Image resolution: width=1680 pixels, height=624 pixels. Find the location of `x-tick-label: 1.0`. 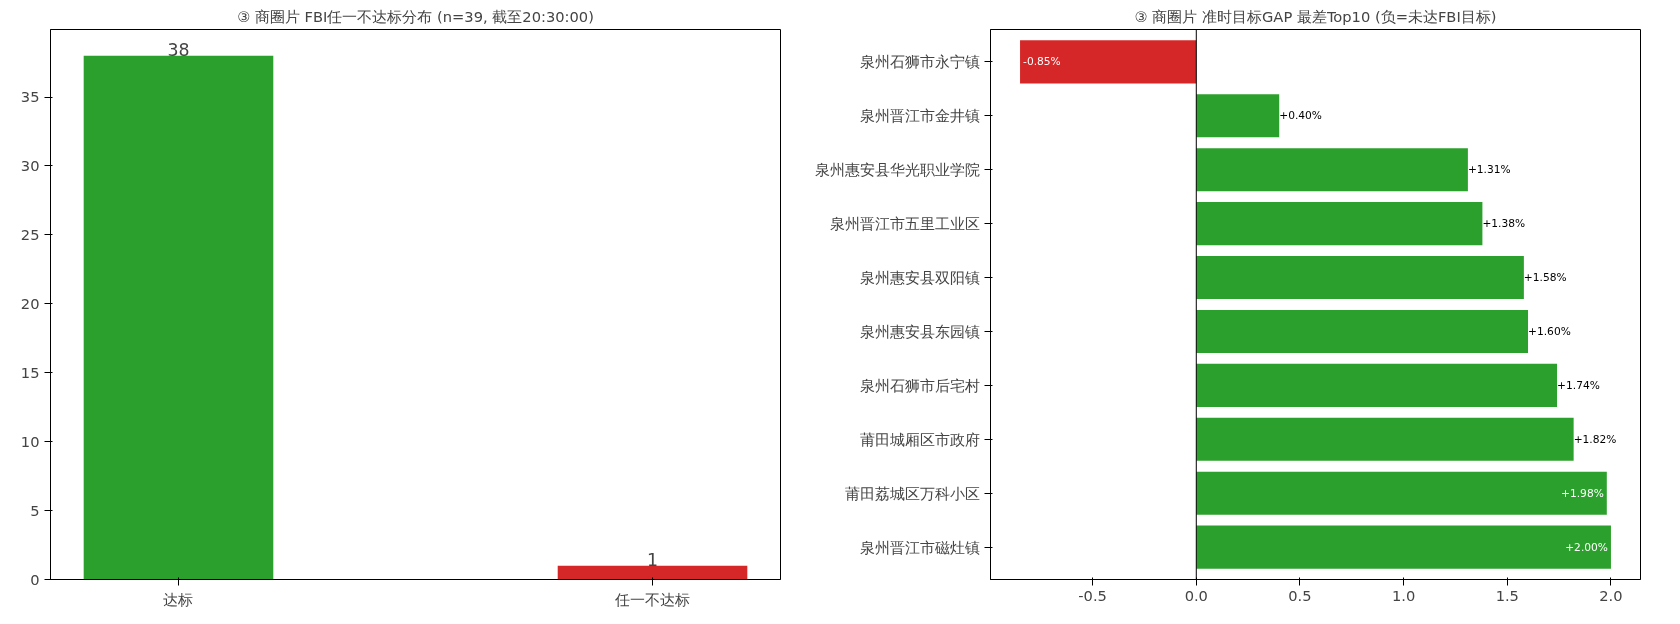

x-tick-label: 1.0 is located at coordinates (1403, 595).